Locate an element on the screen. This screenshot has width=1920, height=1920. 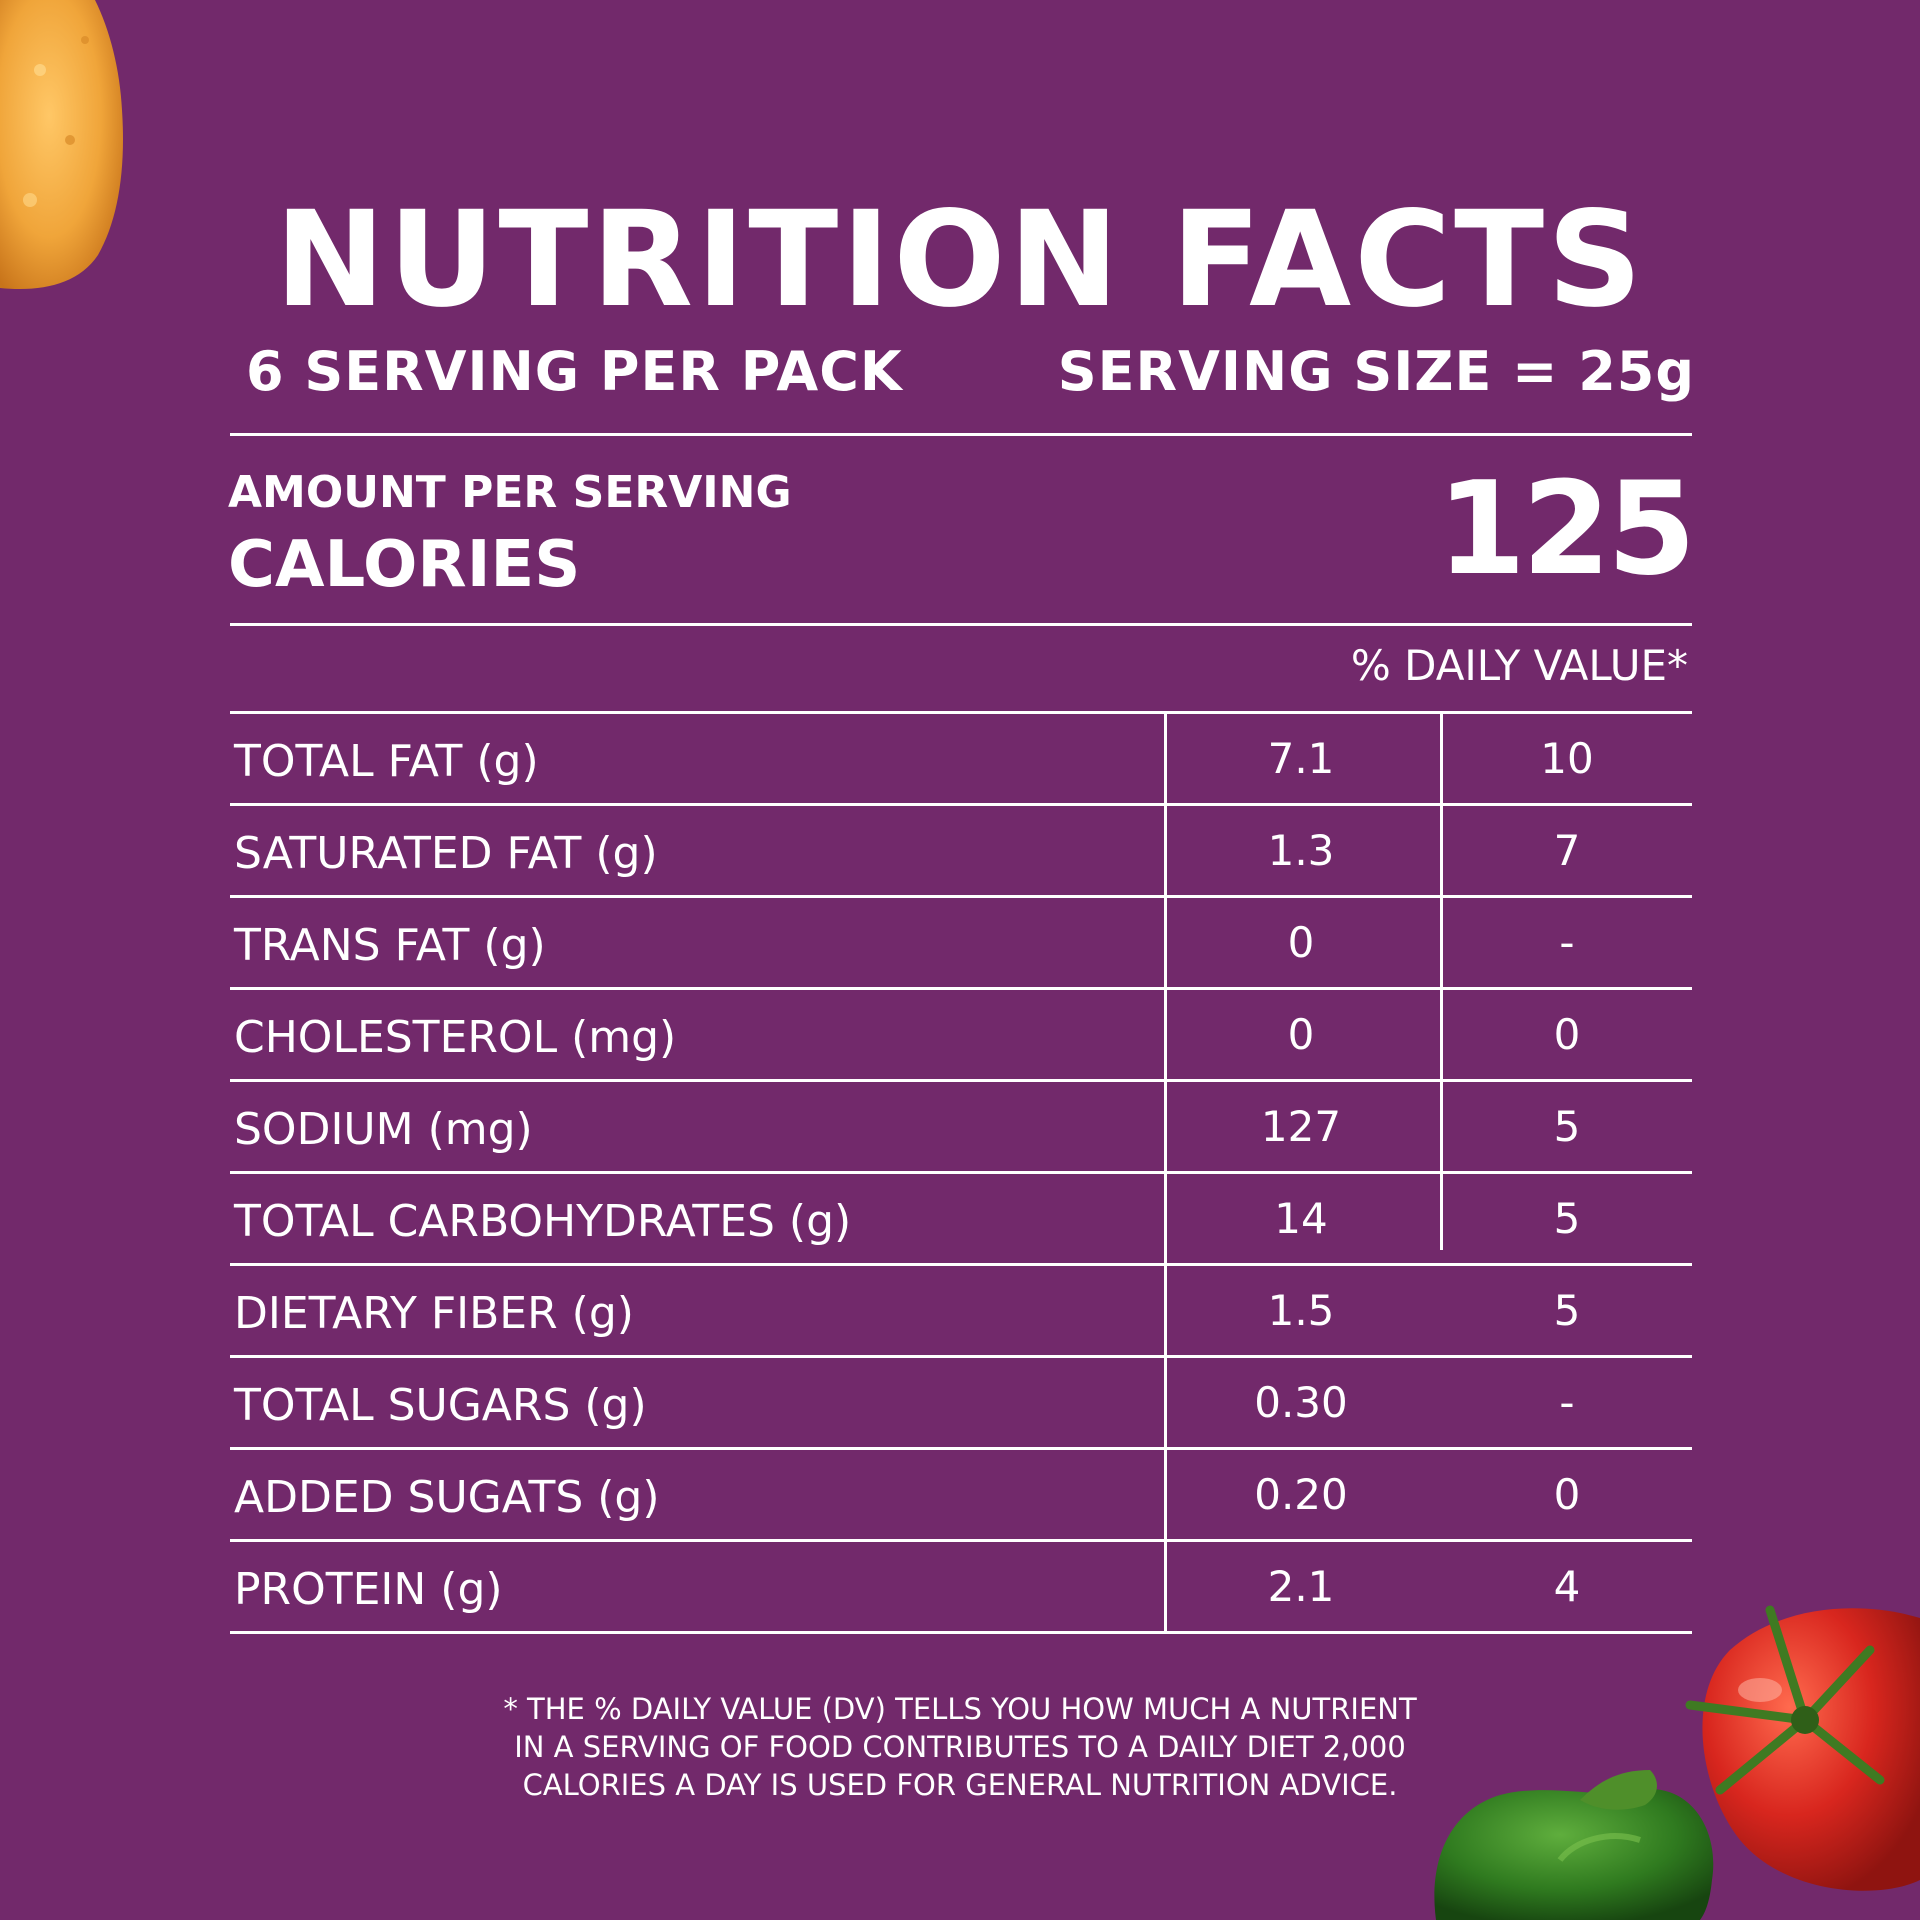
nutrient-row-protein: PROTEIN (g) 2.1 4 is located at coordinates (961, 1588).